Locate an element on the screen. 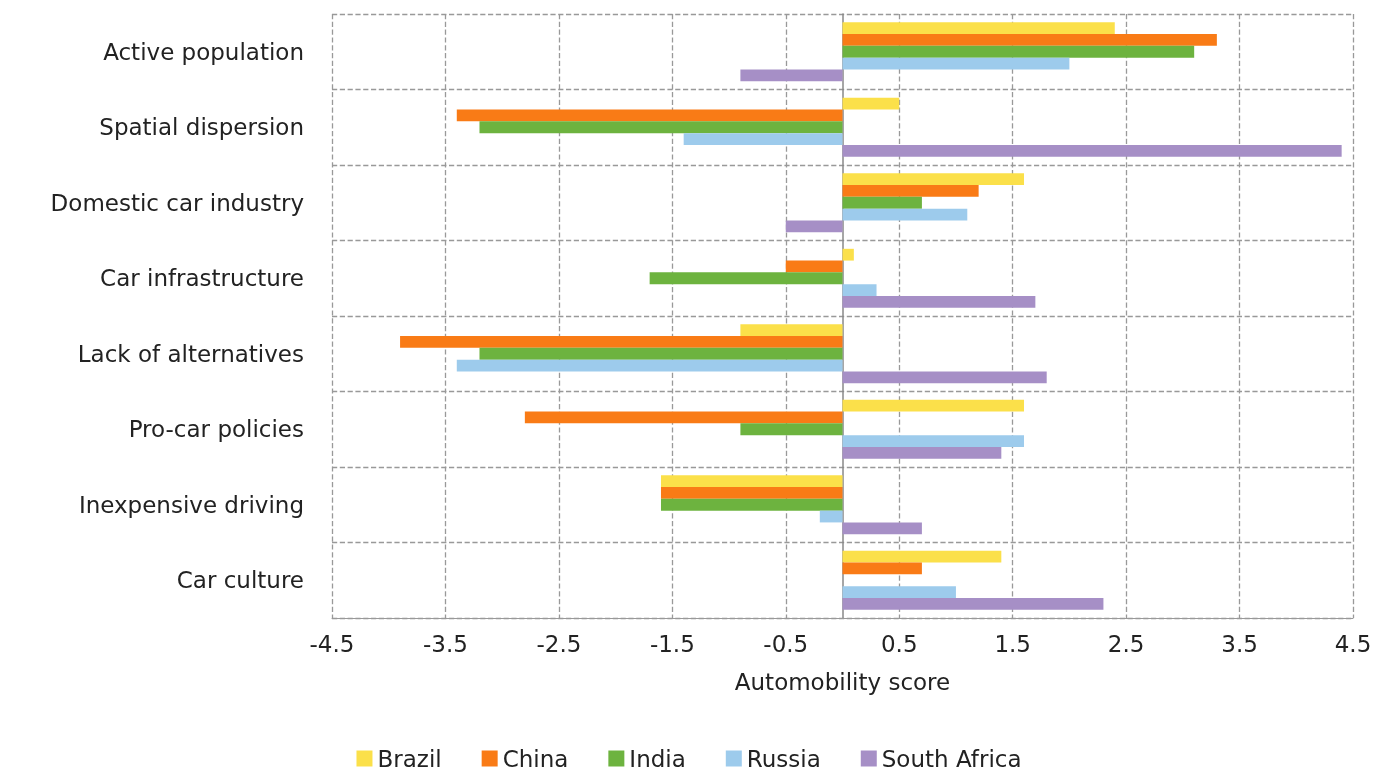 The width and height of the screenshot is (1378, 777). x-tick-label: 4.5 is located at coordinates (1353, 643).